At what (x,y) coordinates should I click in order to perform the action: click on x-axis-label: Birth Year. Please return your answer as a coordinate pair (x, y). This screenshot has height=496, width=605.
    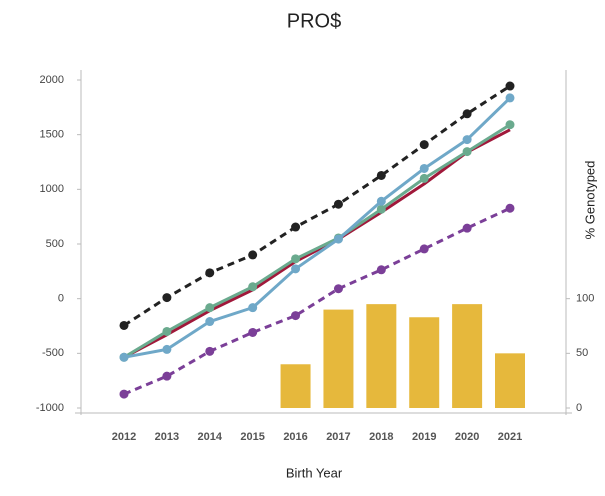
    Looking at the image, I should click on (314, 472).